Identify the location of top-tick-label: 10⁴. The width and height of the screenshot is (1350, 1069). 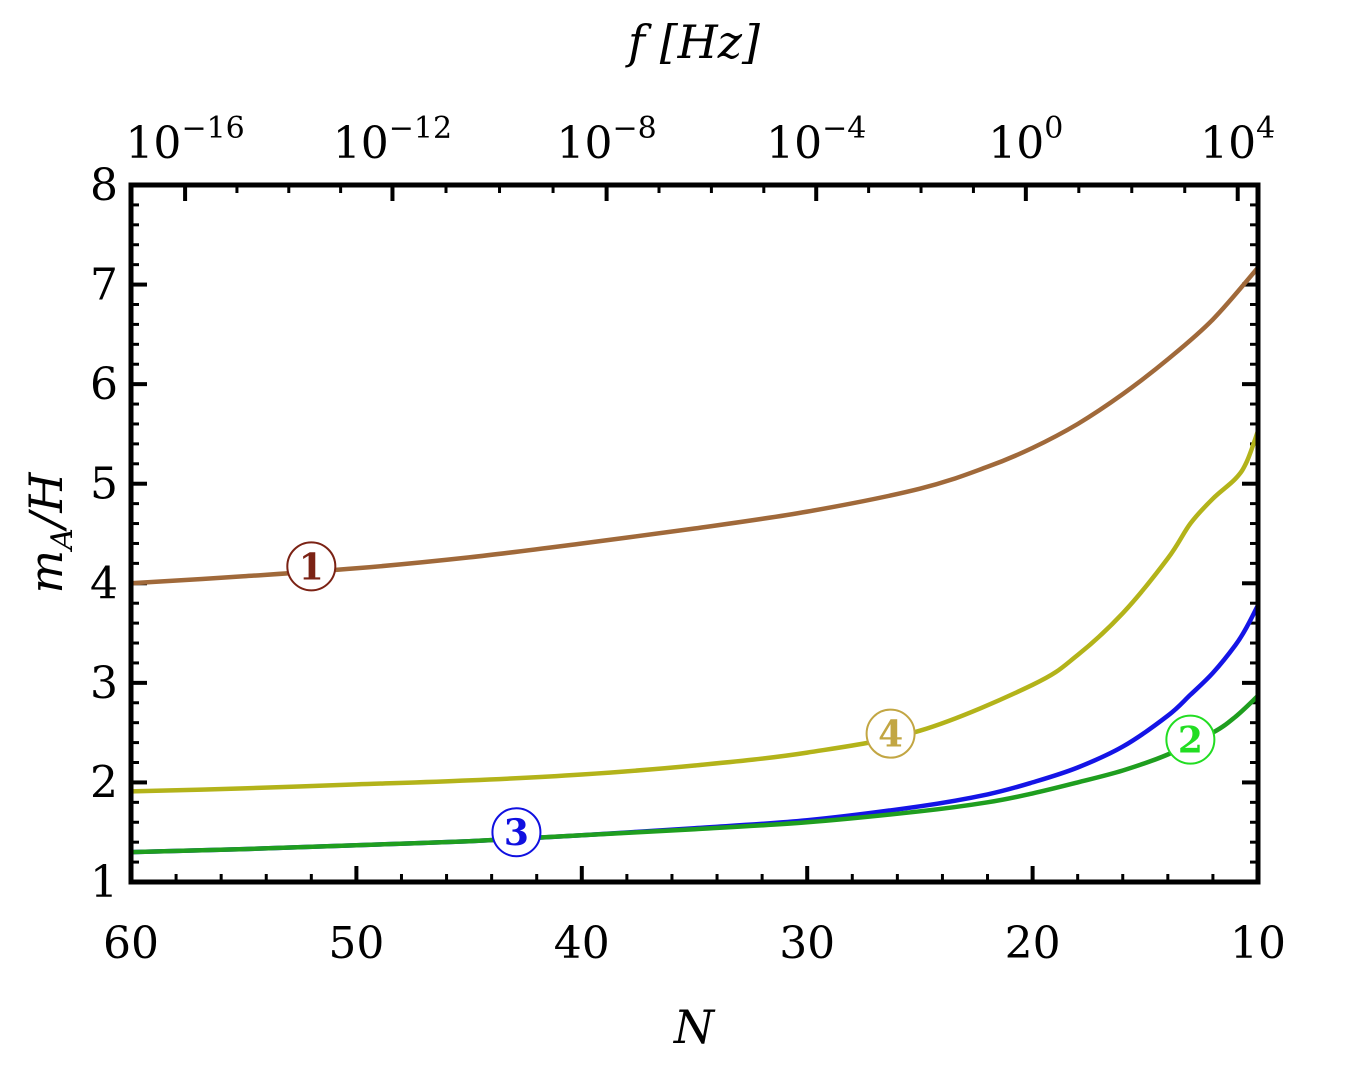
(1237, 140).